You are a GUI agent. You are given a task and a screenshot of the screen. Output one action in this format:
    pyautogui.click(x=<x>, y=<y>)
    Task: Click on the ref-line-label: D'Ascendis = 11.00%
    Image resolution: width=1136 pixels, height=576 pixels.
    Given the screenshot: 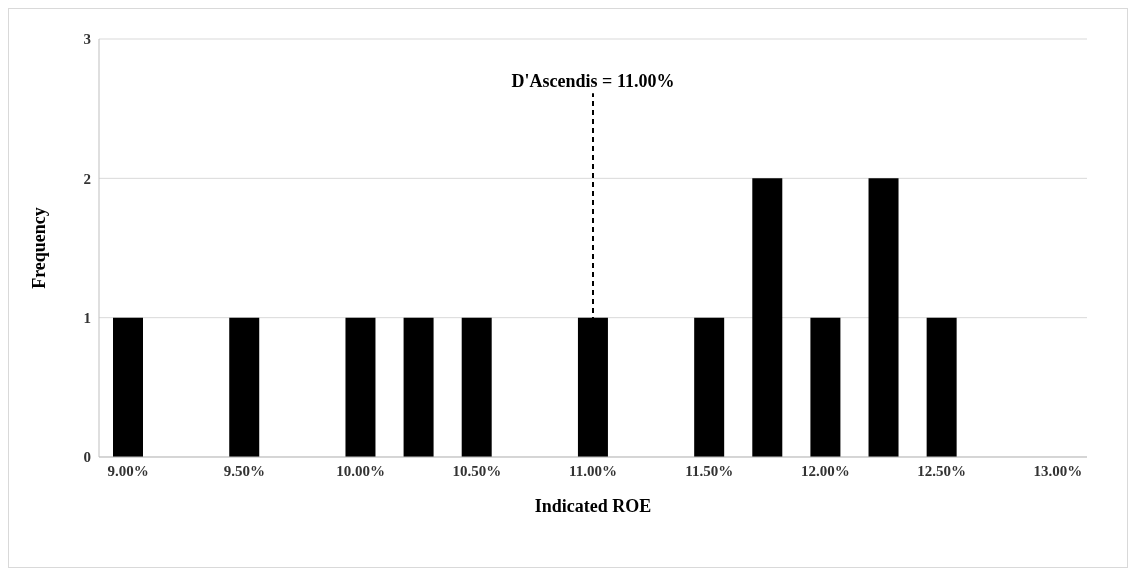 What is the action you would take?
    pyautogui.click(x=593, y=81)
    